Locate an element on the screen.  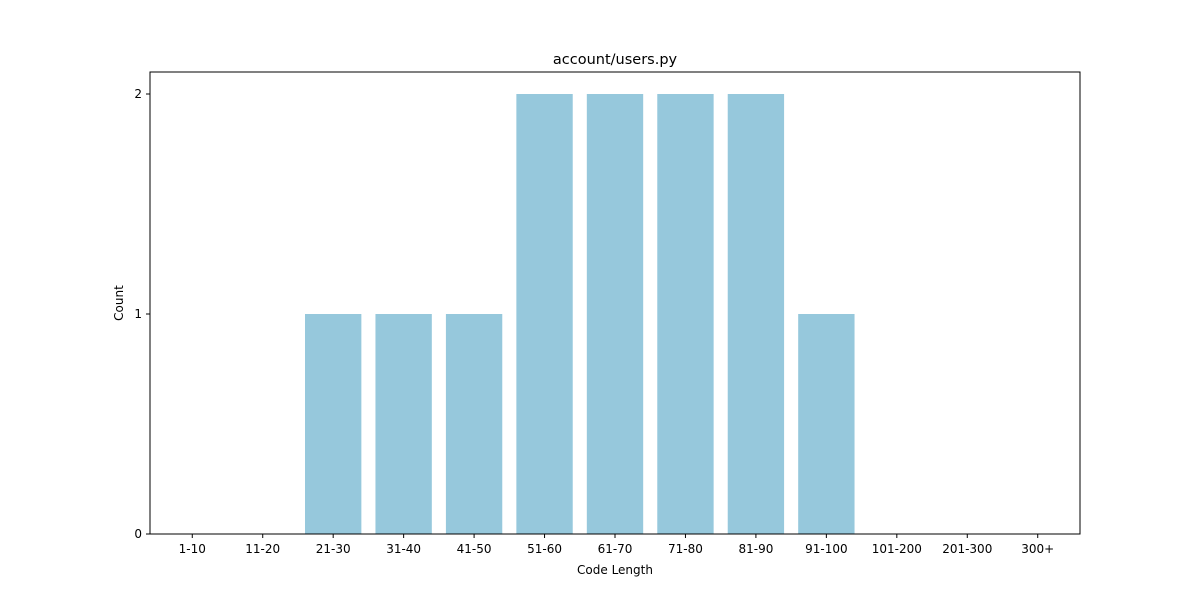
chart-title: account/users.py is located at coordinates (615, 60).